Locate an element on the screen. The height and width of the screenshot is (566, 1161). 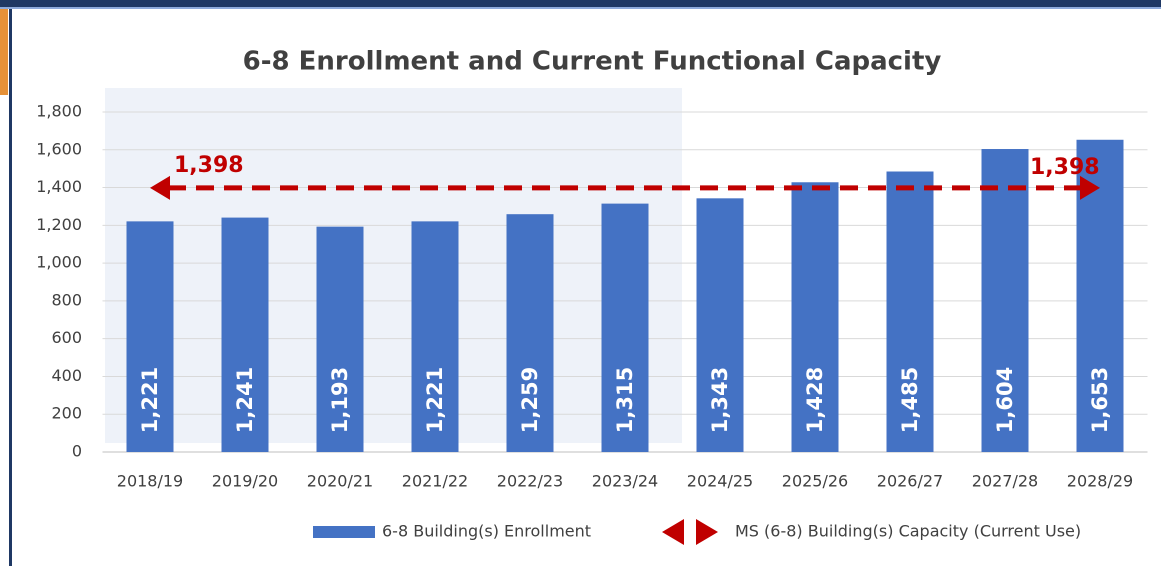
frame-top is located at coordinates (580, 3).